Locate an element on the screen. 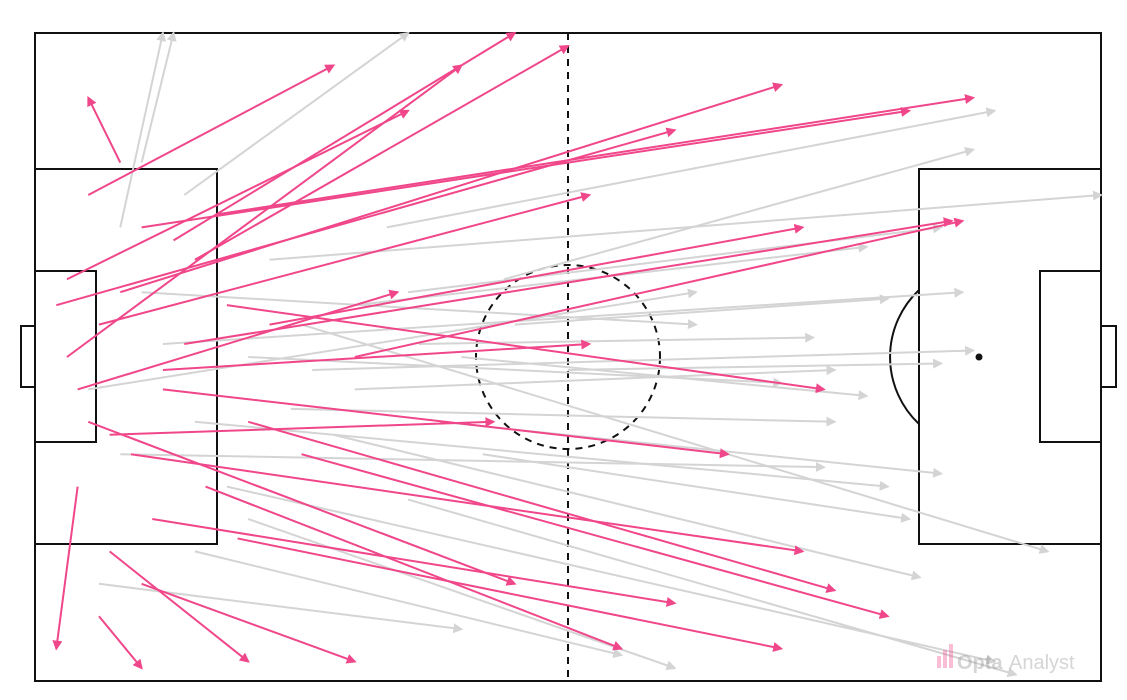 The width and height of the screenshot is (1127, 700). centre-circle is located at coordinates (568, 357).